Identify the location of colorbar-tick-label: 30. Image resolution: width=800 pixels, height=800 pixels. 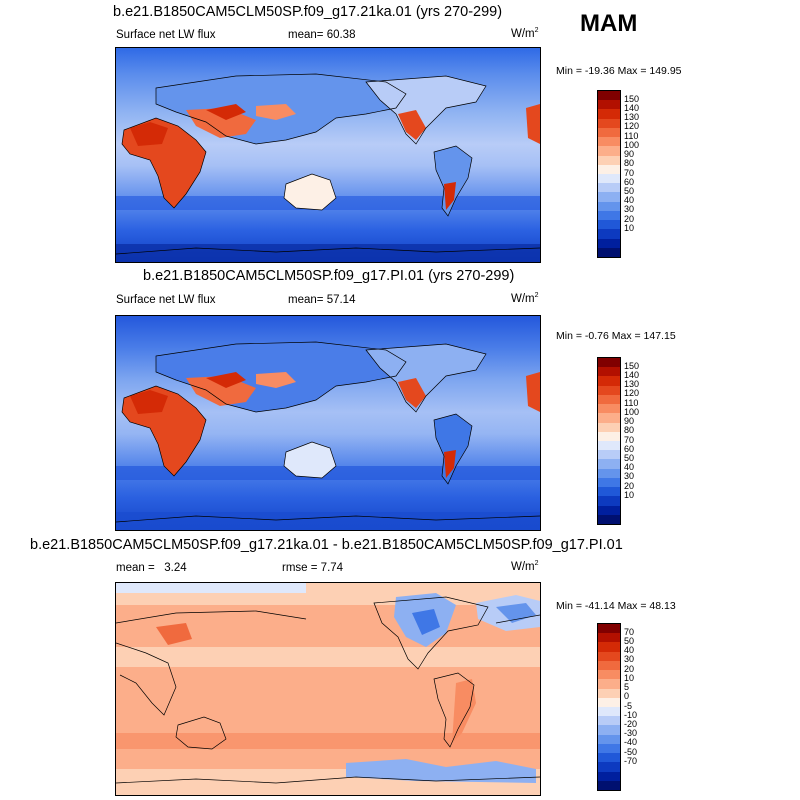
(629, 659).